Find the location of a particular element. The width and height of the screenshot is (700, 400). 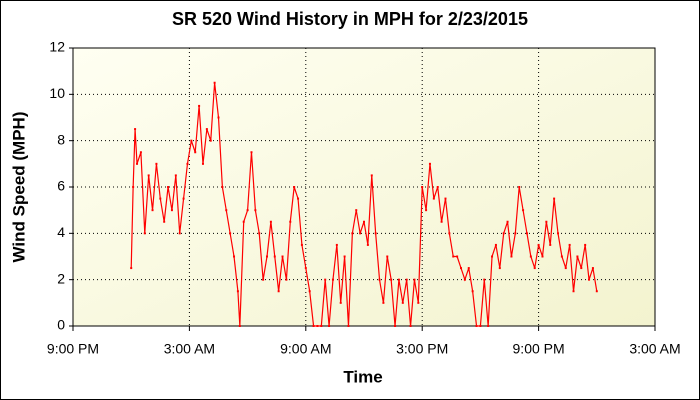

x-tick-label: 3:00 PM is located at coordinates (422, 349).